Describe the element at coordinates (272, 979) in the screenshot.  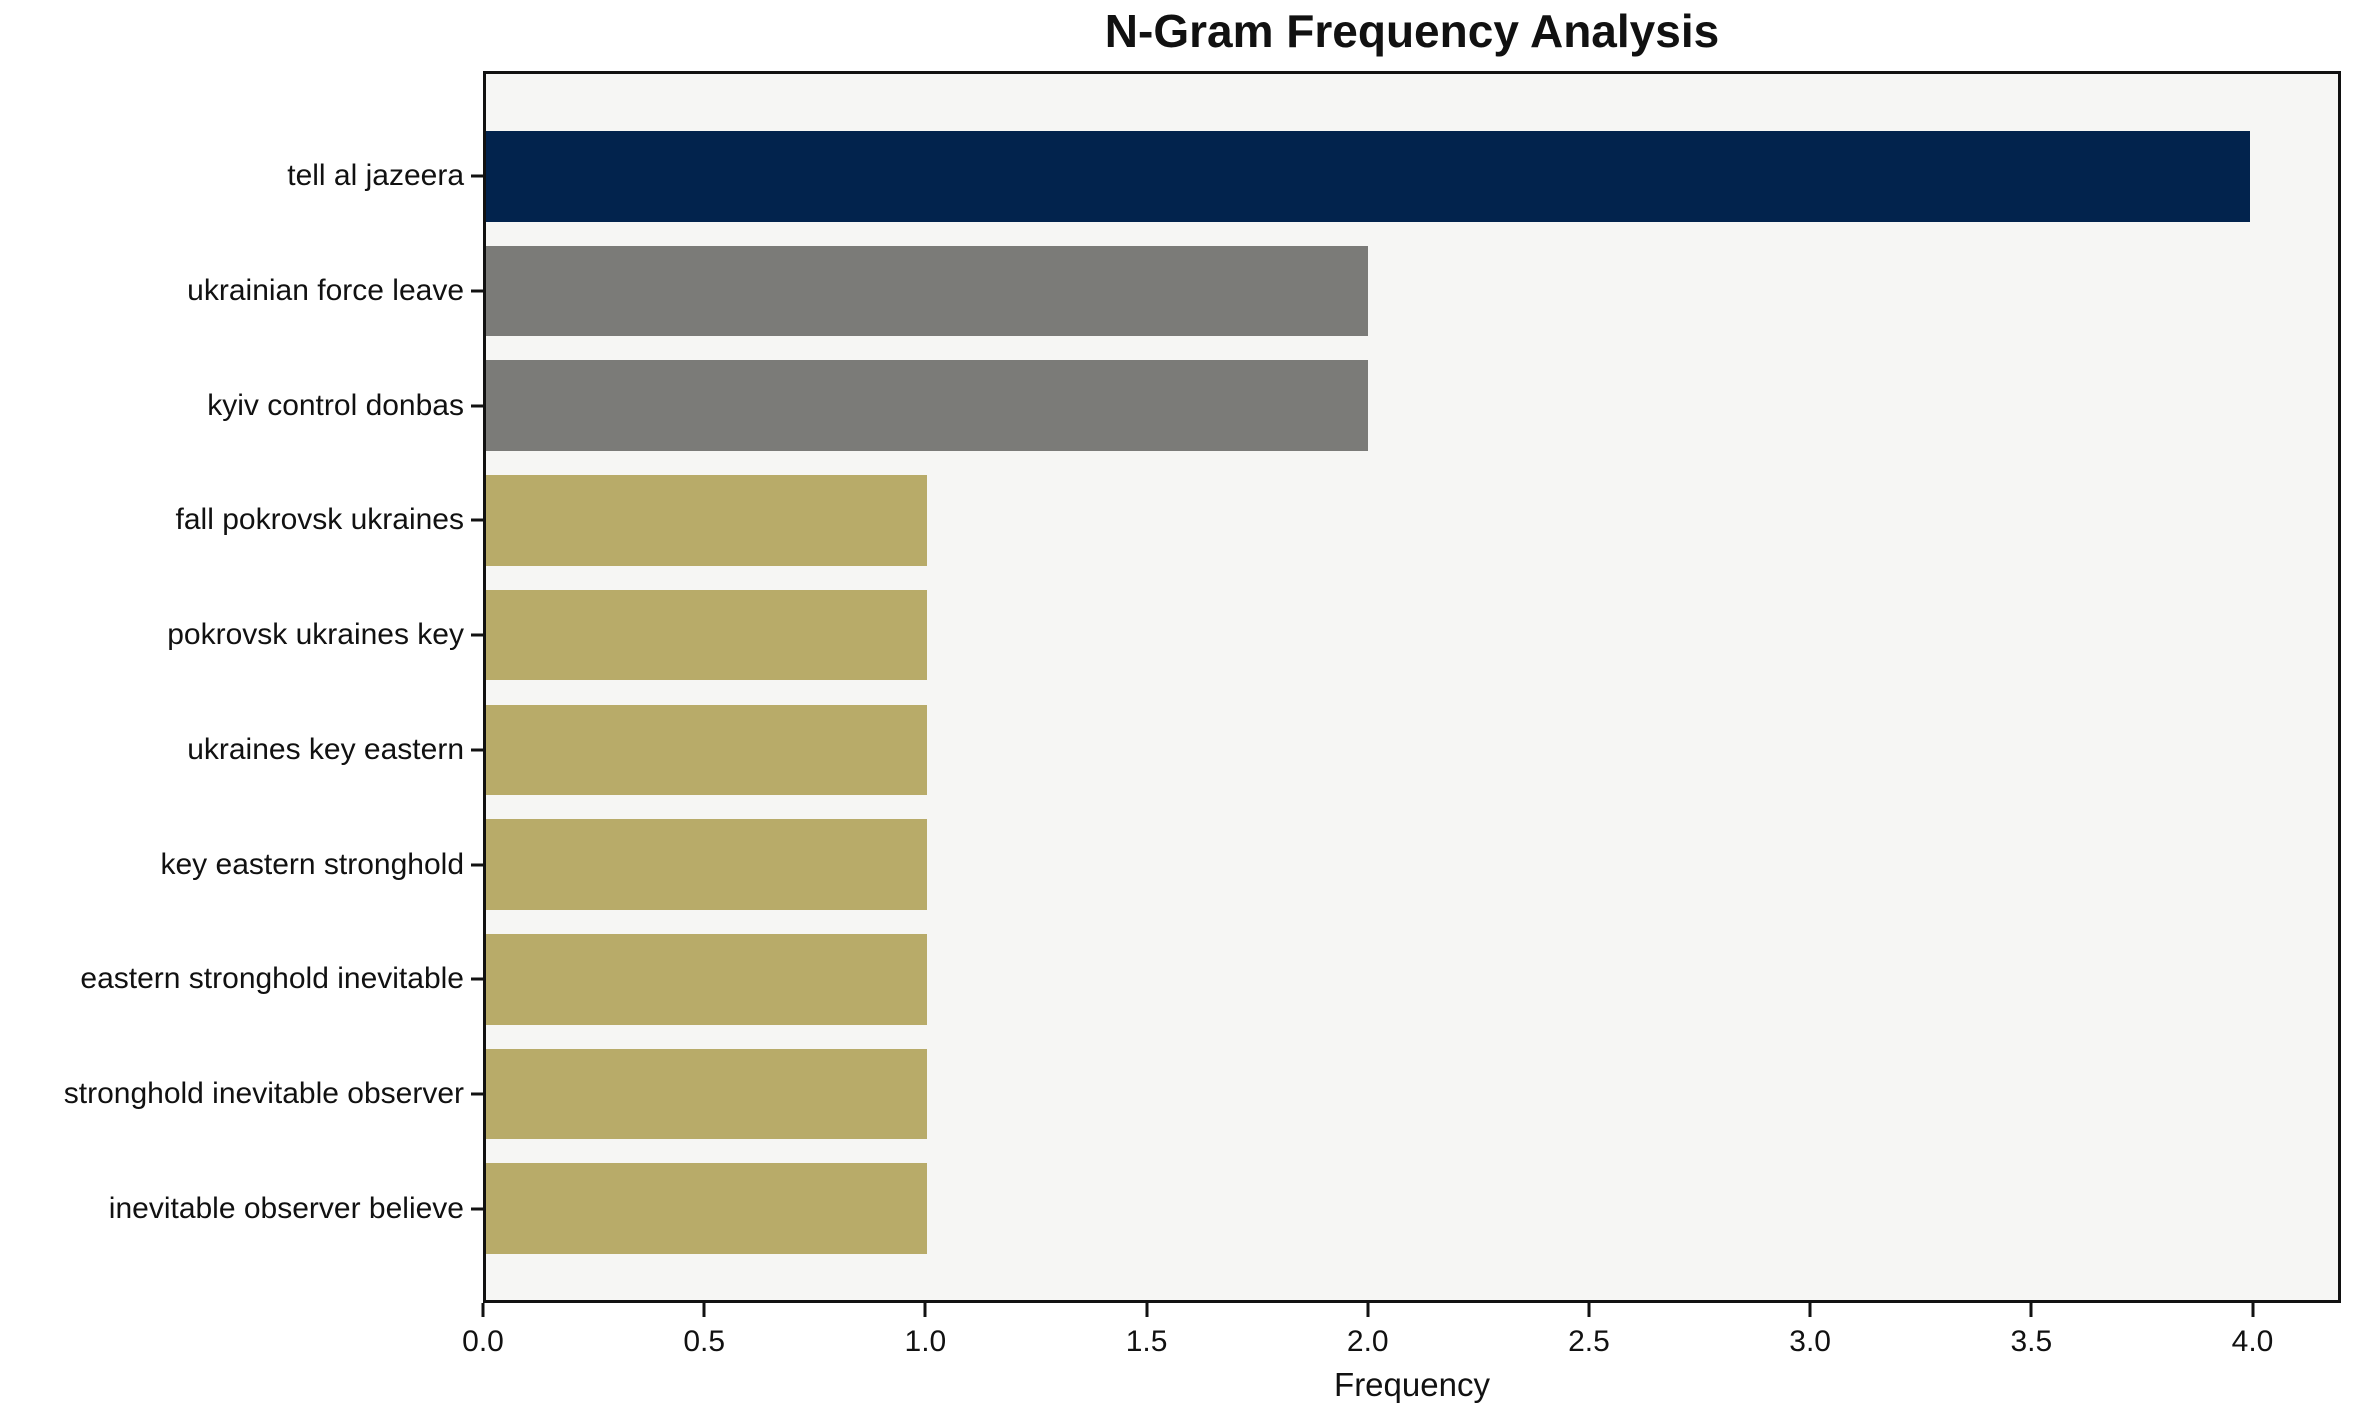
I see `y-tick-label: eastern stronghold inevitable` at that location.